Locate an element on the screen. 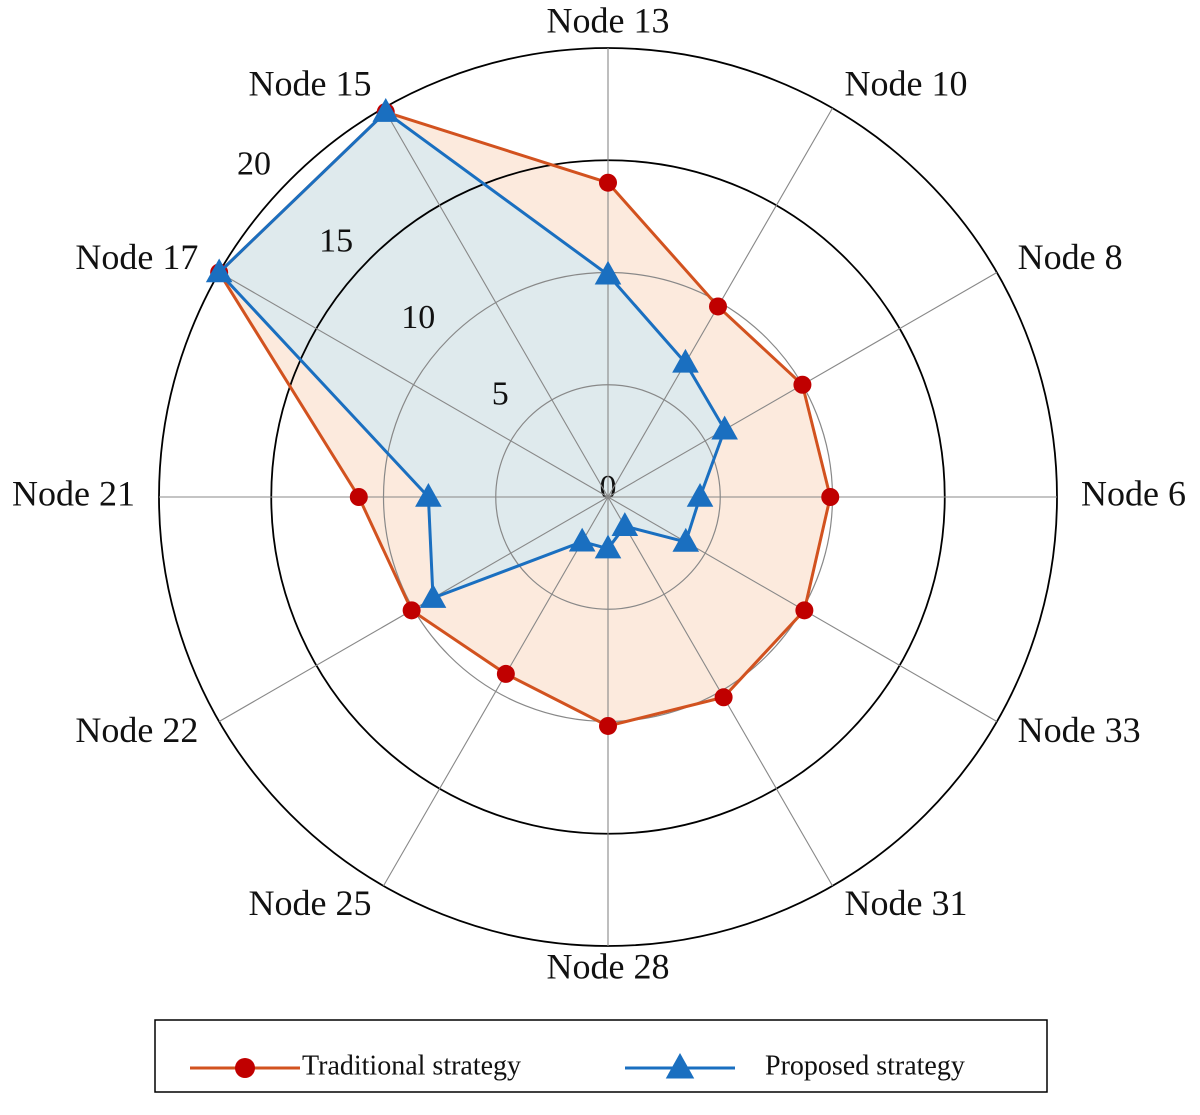 The image size is (1200, 1115). category-label: Node 15 is located at coordinates (310, 84).